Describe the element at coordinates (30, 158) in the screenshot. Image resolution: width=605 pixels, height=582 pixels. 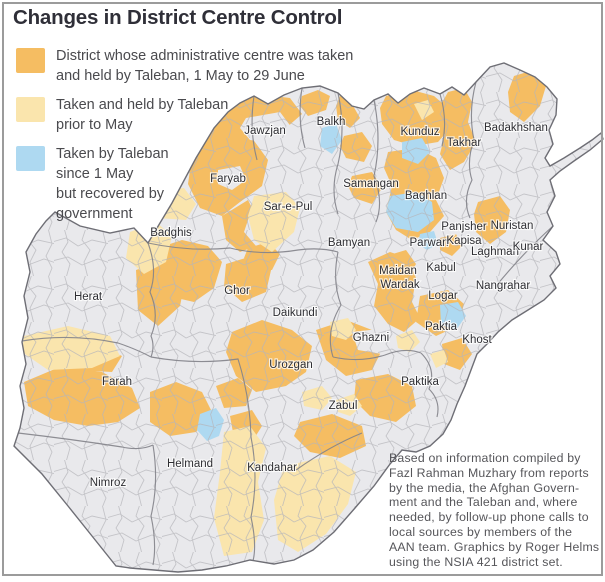
I see `legend-swatch-taken-recovered` at that location.